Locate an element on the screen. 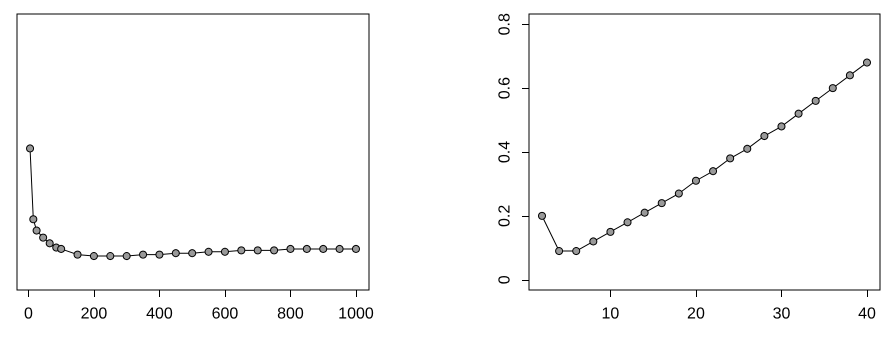 The width and height of the screenshot is (889, 351). x-tick-label: 800 is located at coordinates (290, 314).